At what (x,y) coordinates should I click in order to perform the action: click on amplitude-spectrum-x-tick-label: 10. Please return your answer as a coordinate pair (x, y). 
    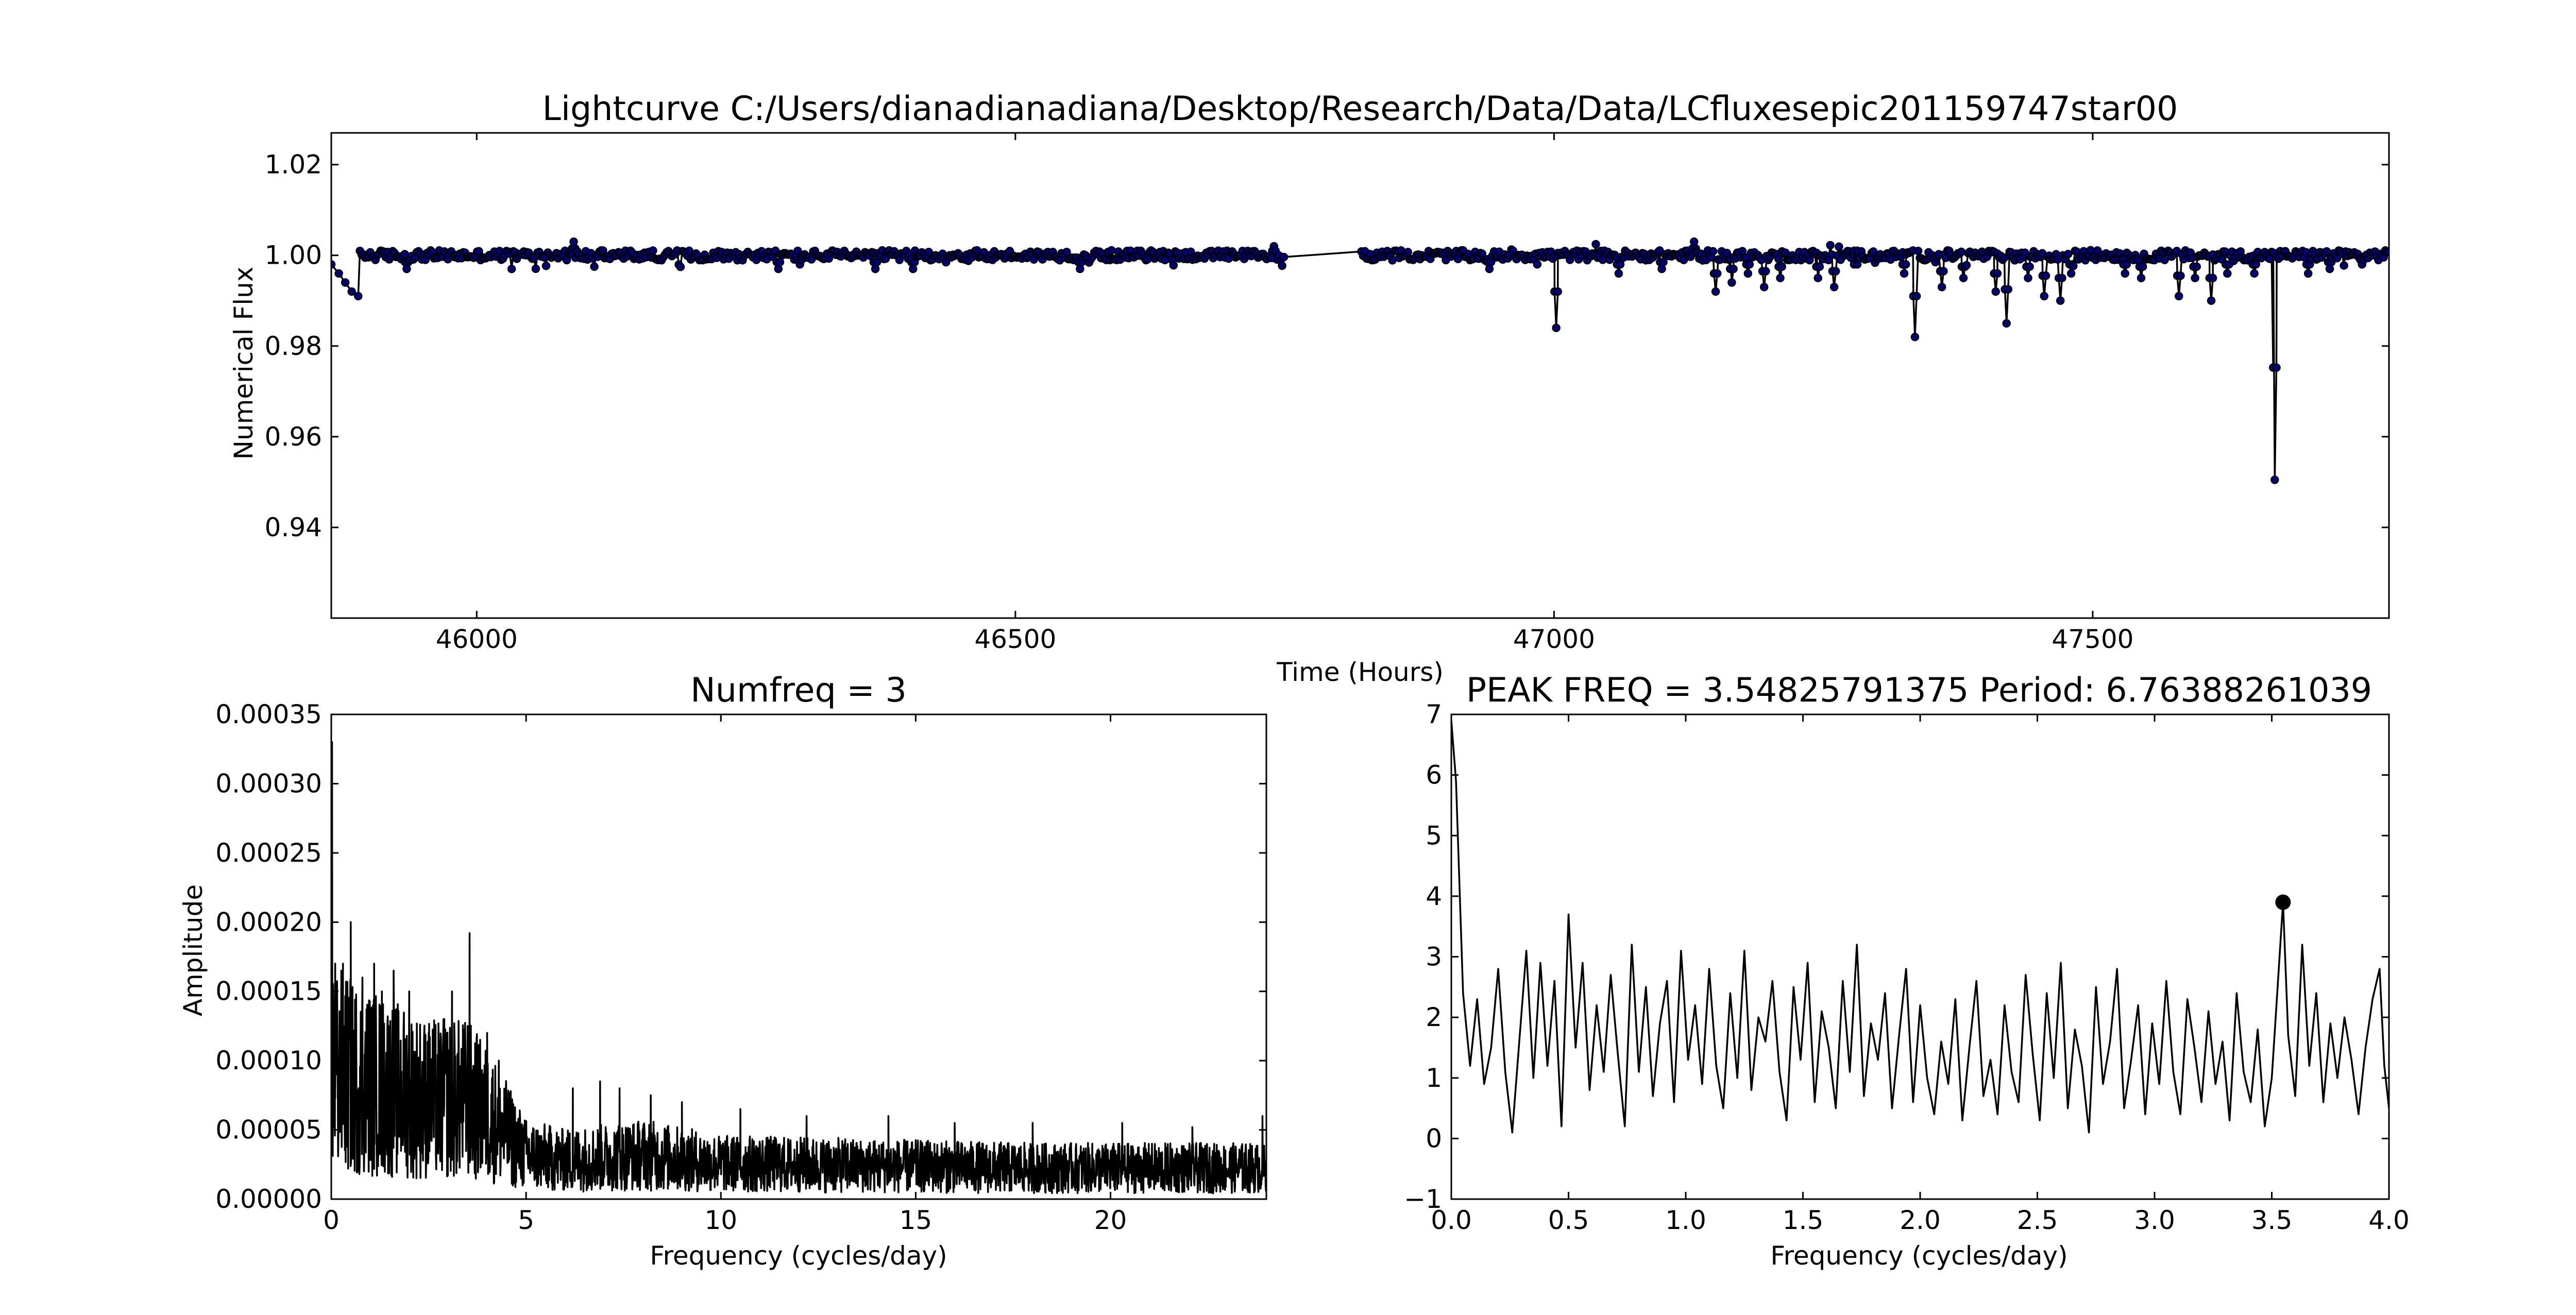
    Looking at the image, I should click on (720, 1220).